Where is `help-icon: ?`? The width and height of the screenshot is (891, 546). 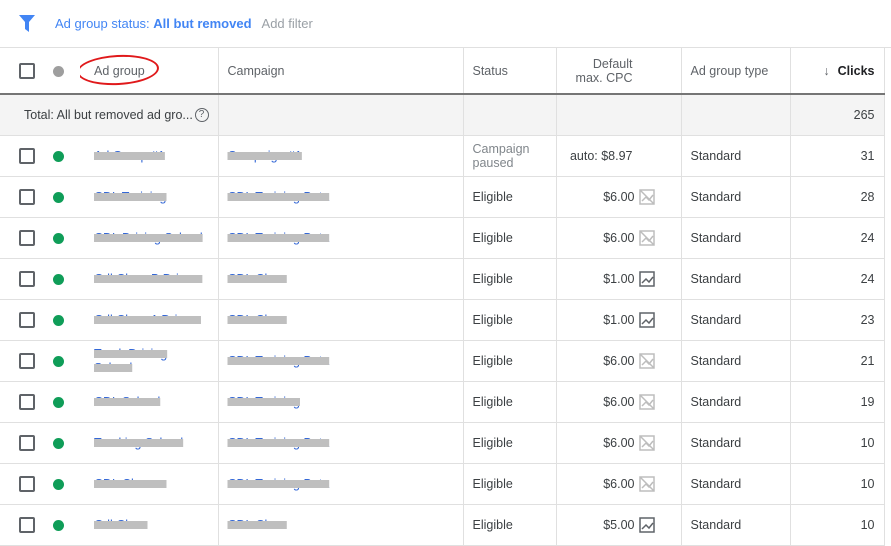
help-icon: ? is located at coordinates (201, 114).